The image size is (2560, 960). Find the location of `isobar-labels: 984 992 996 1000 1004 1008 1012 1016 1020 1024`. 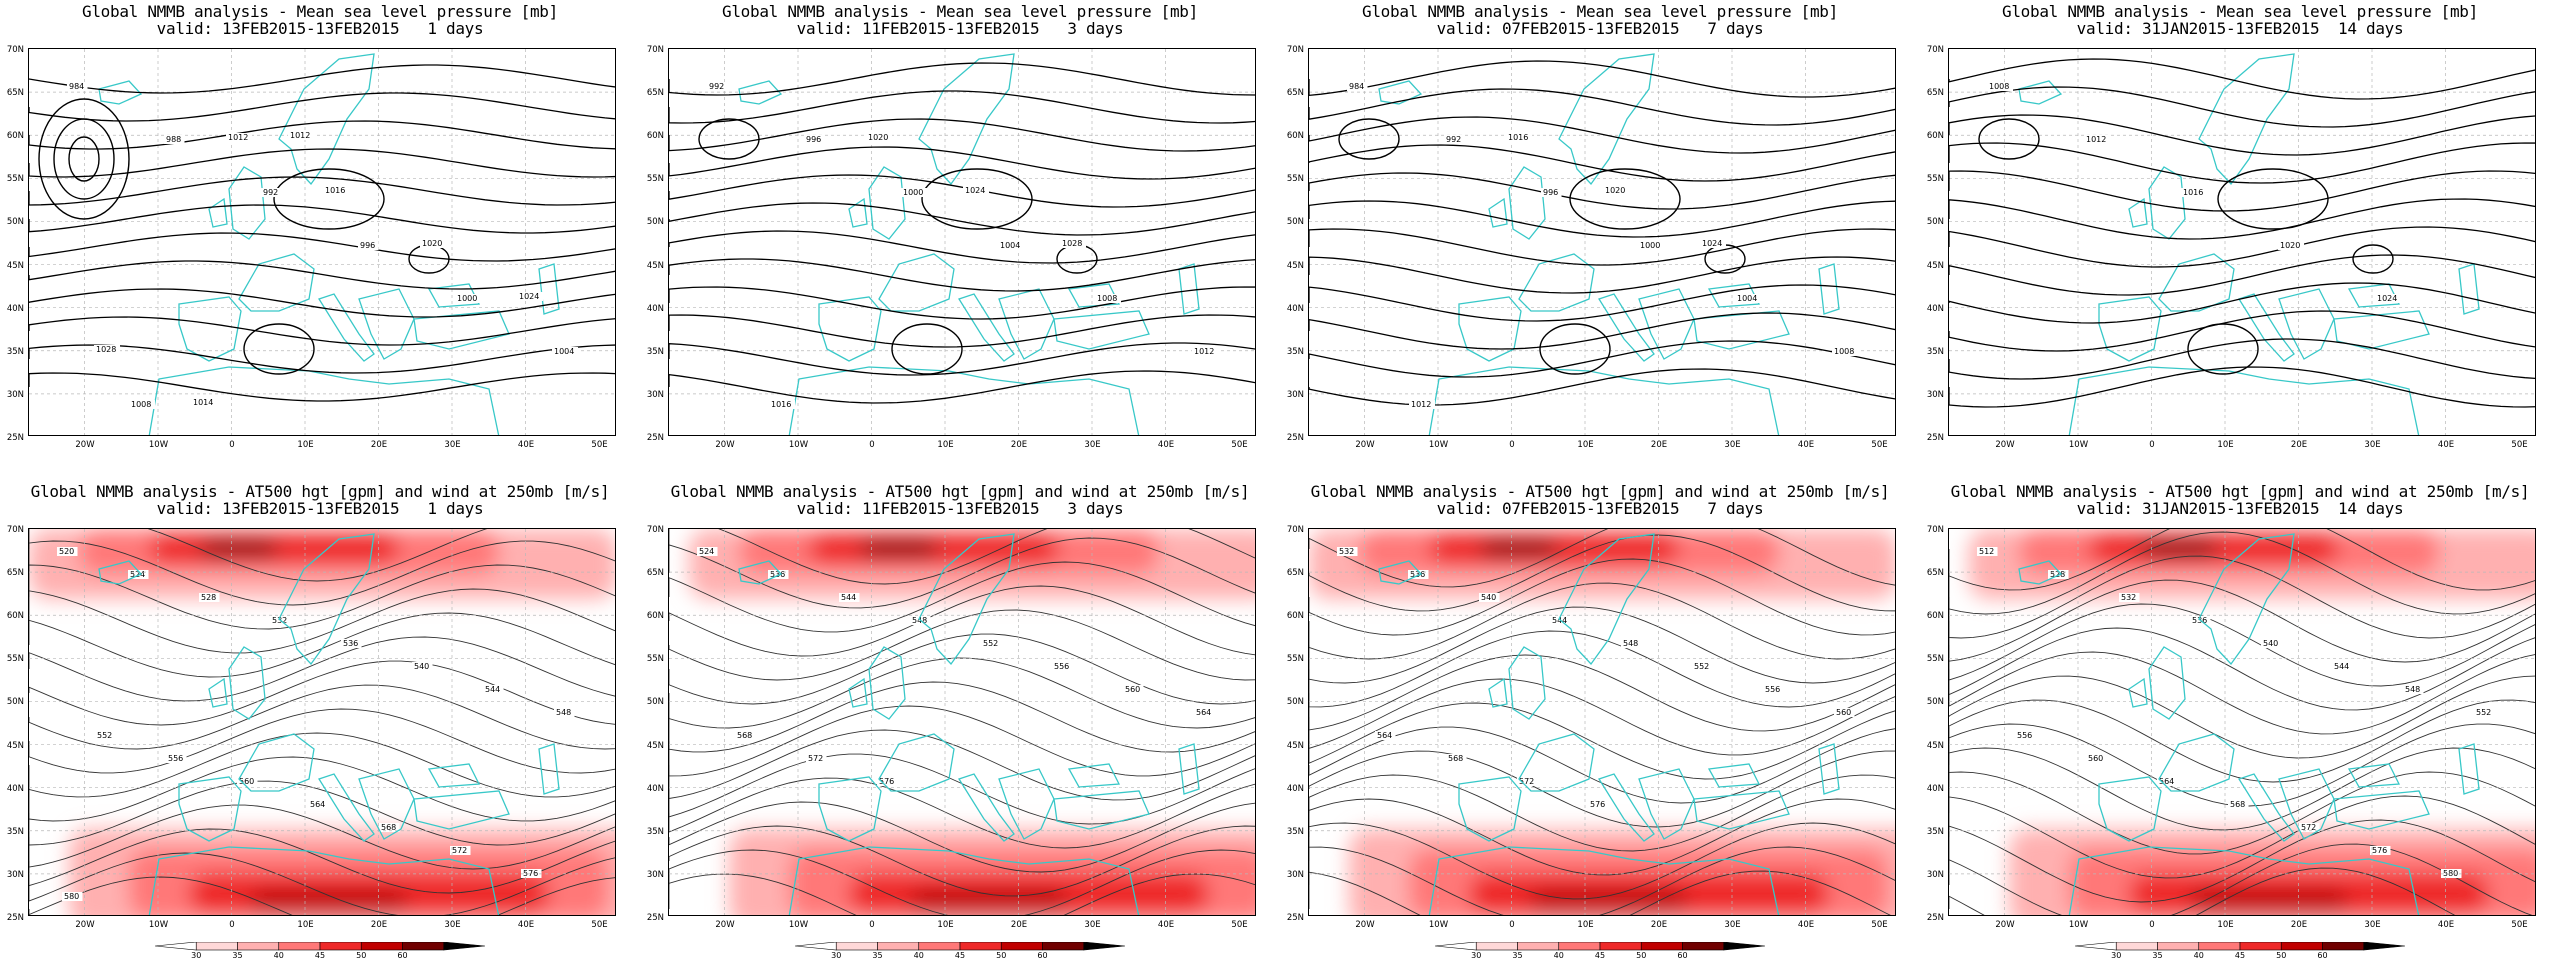

isobar-labels: 984 992 996 1000 1004 1008 1012 1016 1020 1024 is located at coordinates (1602, 245).